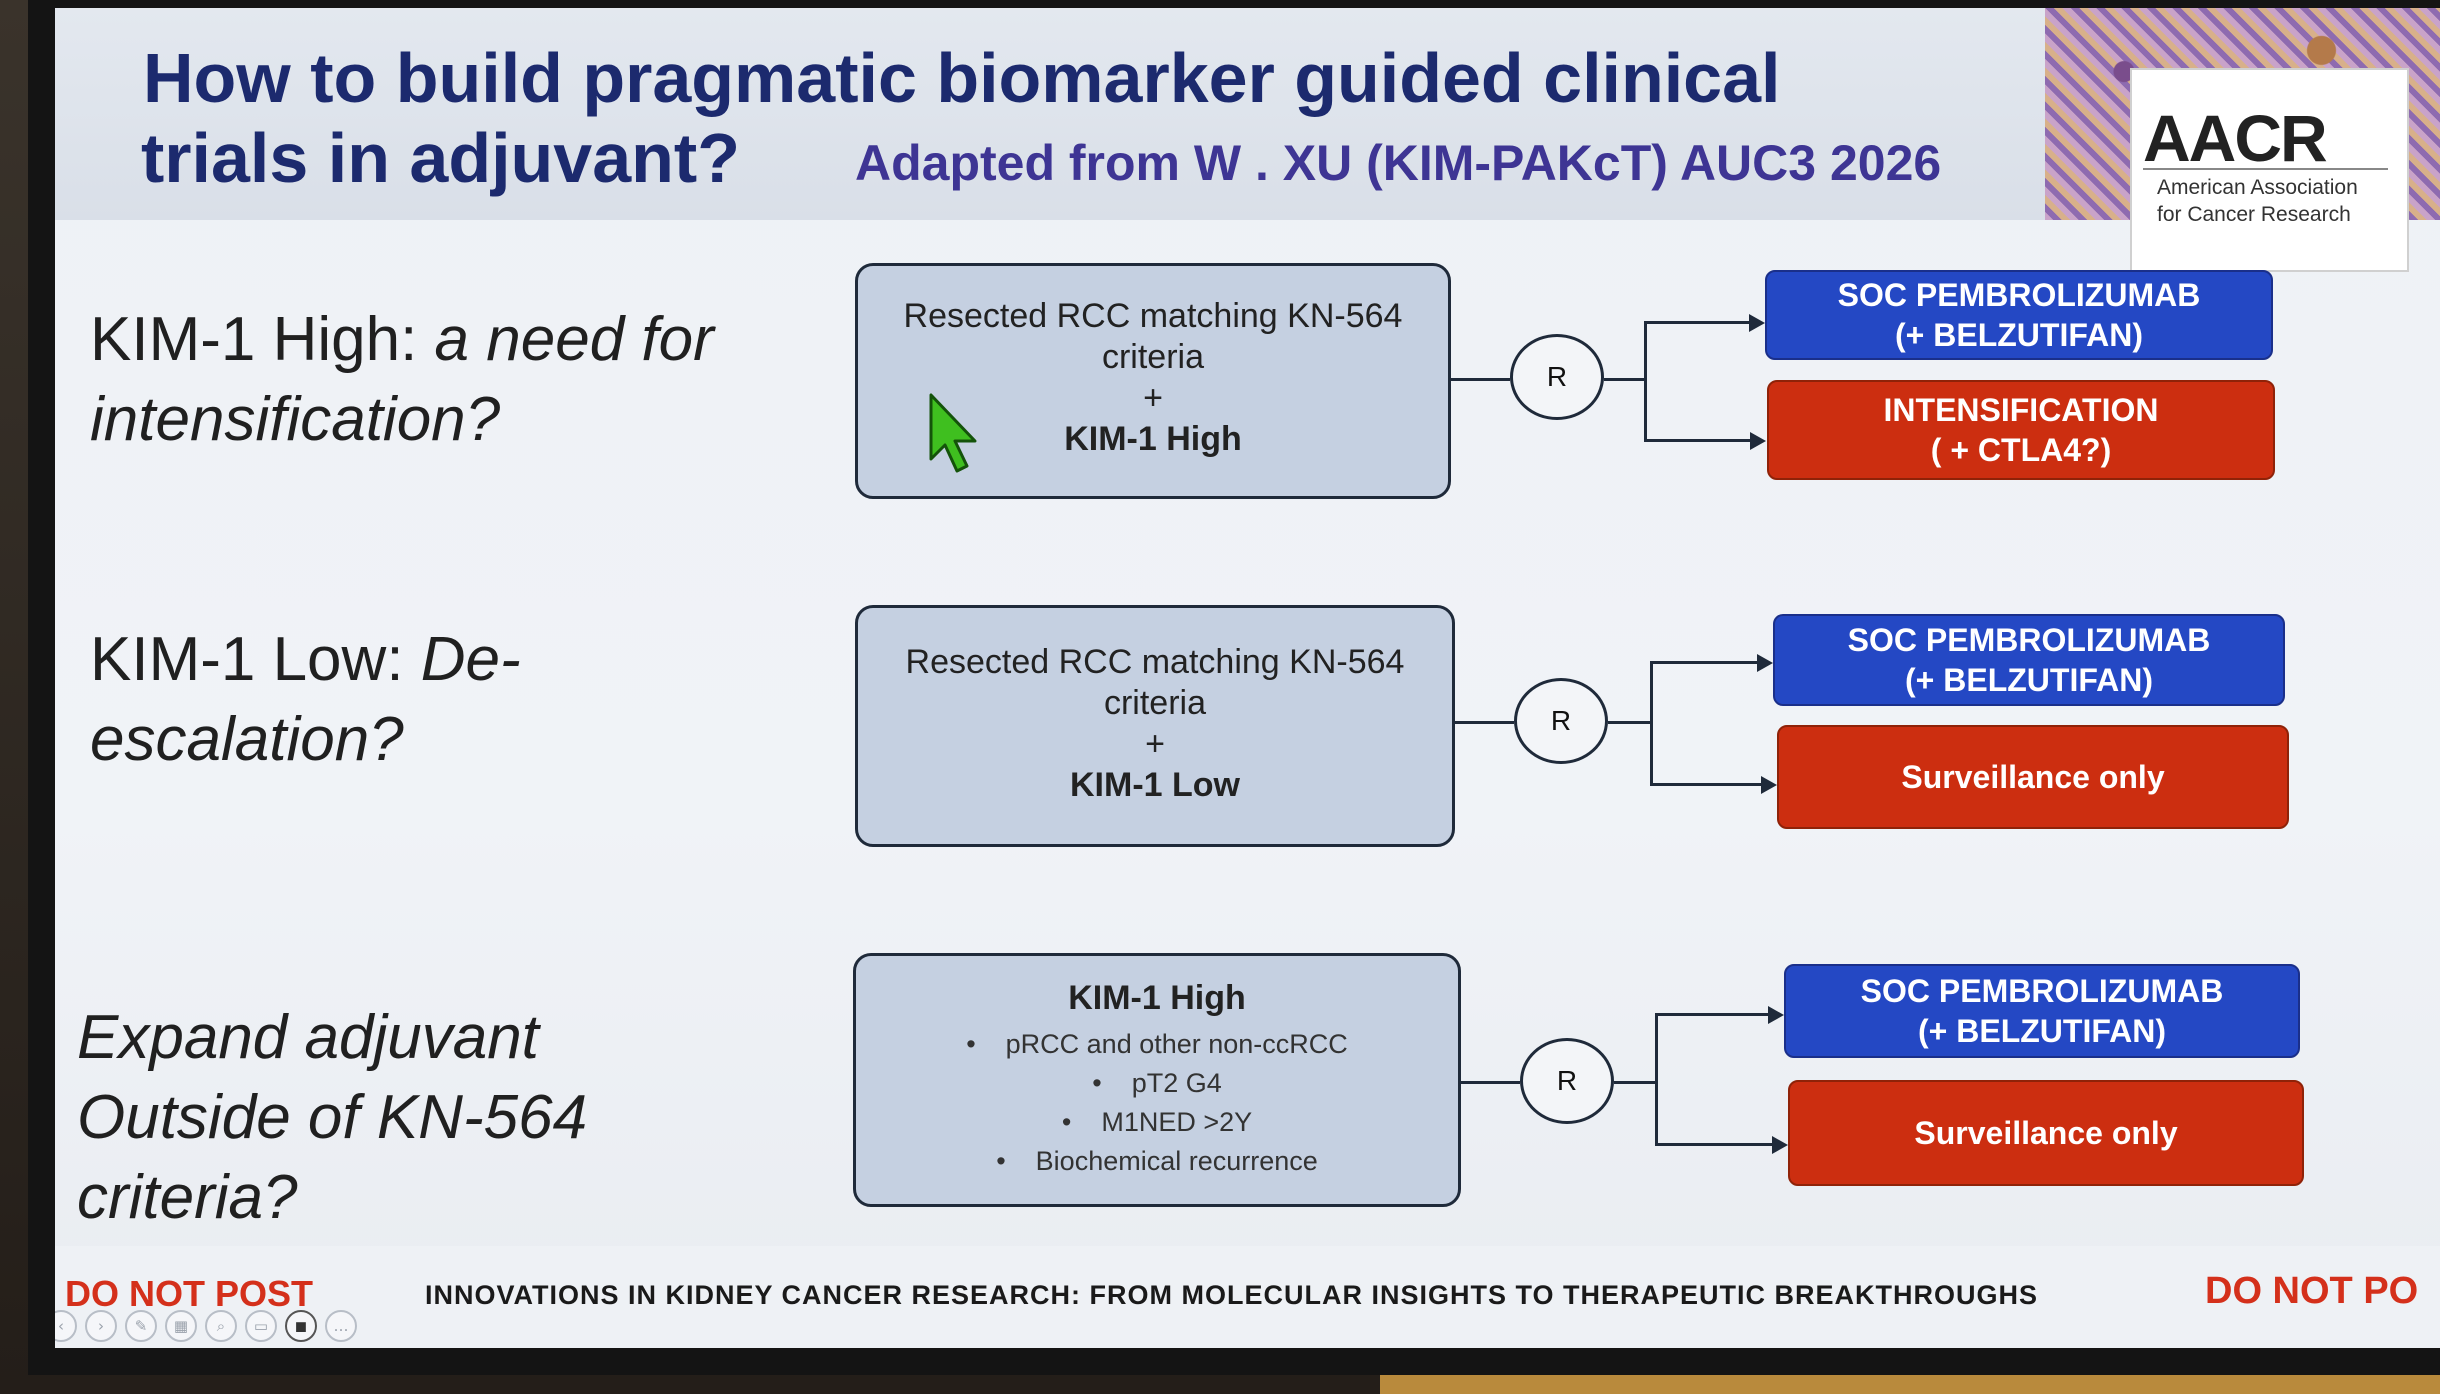  I want to click on row3-bullet-text: pT2 G4, so click(1176, 1083).